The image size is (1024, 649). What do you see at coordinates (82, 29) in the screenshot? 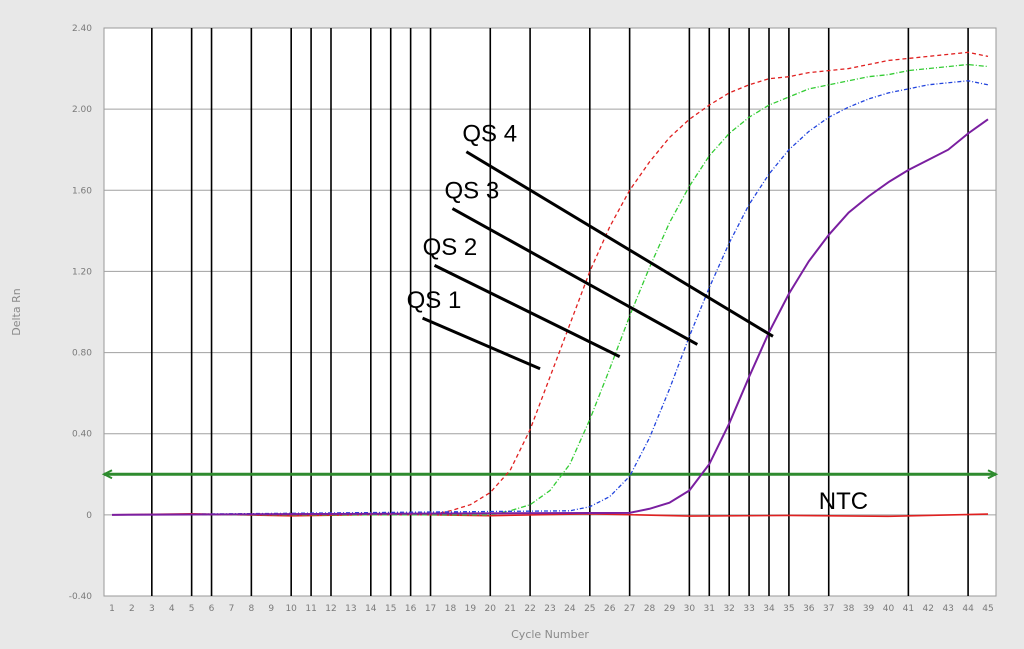
I see `y-tick-label: 2.40` at bounding box center [82, 29].